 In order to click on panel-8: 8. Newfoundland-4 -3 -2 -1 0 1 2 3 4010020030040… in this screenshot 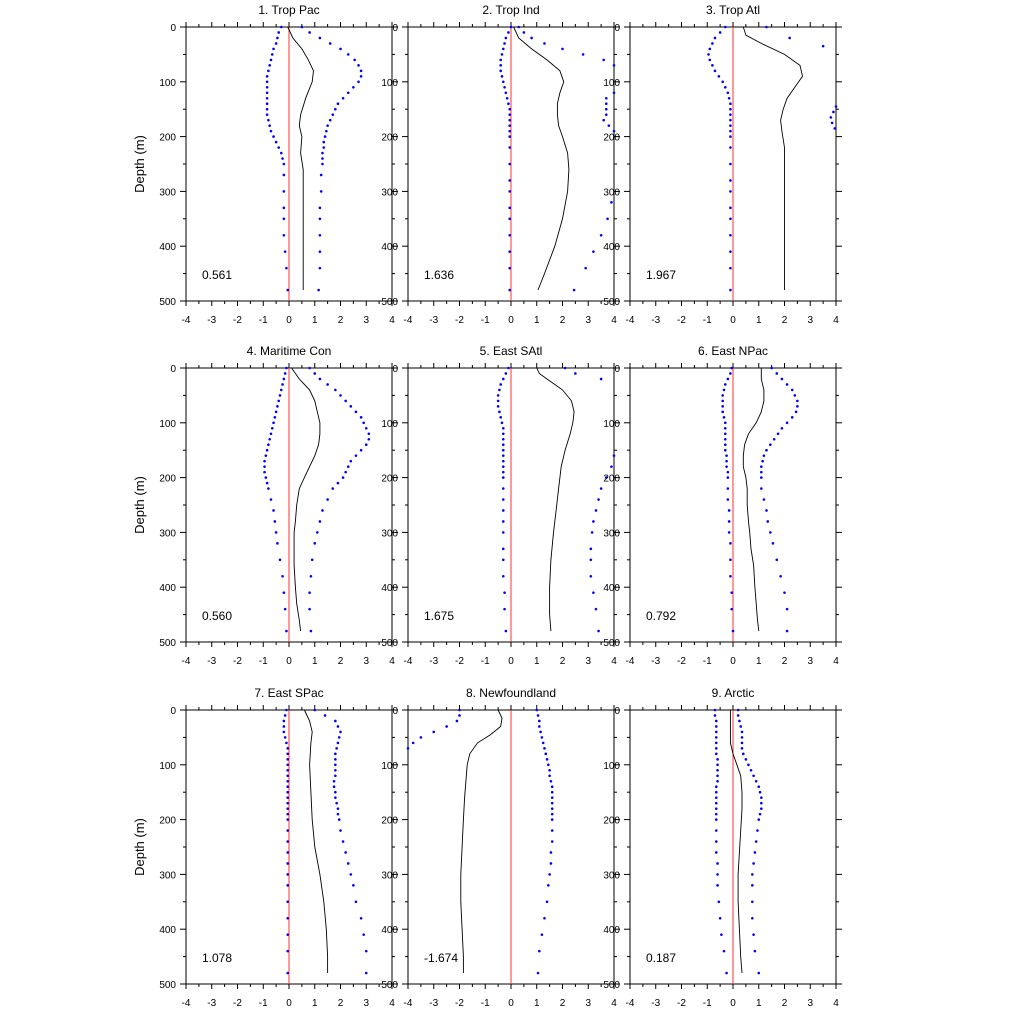, I will do `click(500, 847)`.